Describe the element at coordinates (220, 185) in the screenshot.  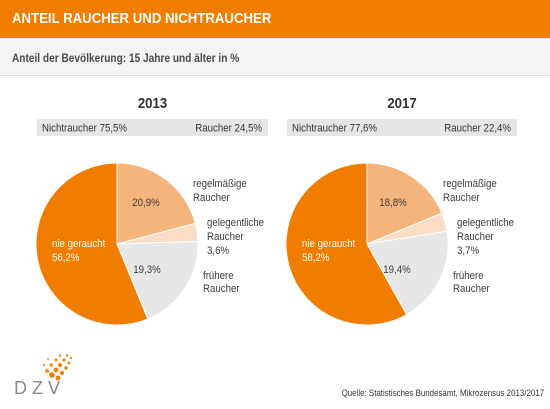
I see `pie-2013-label-regelmaessige-raucher-line-1: regelmäßige` at that location.